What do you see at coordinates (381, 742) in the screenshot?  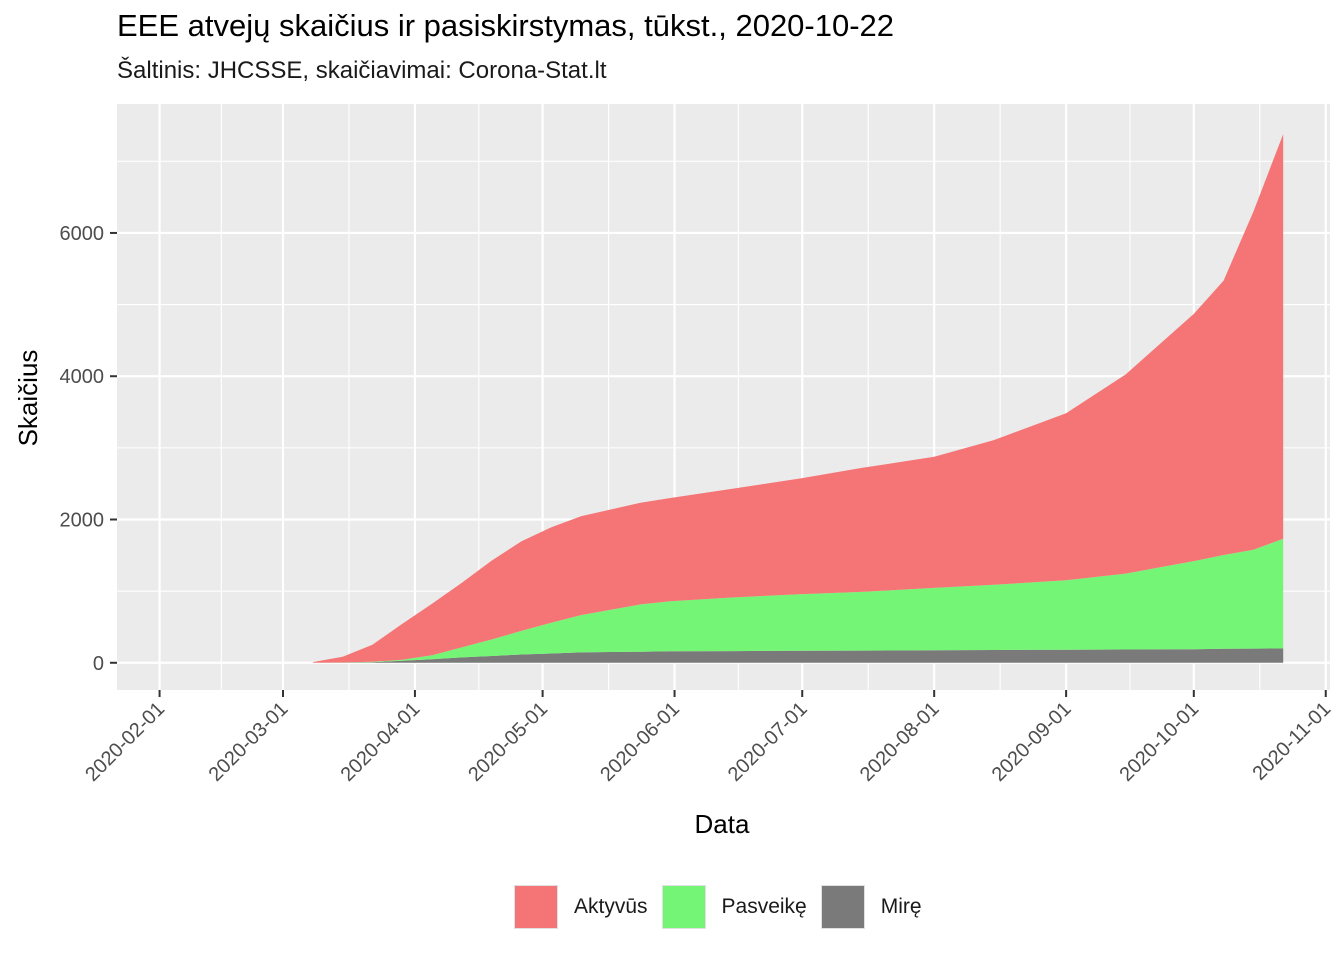 I see `x-tick-label: 2020-04-01` at bounding box center [381, 742].